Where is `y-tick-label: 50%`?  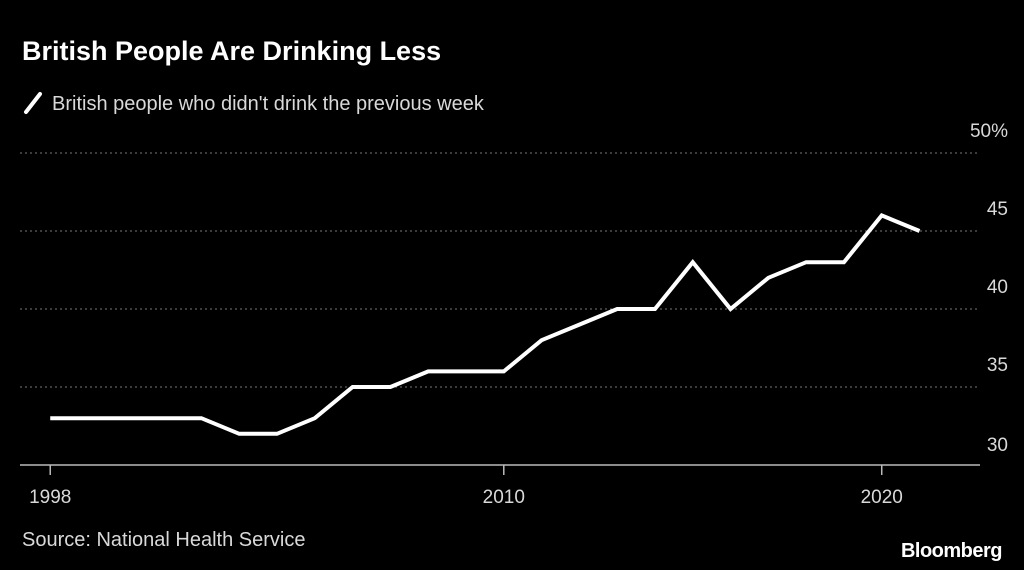 y-tick-label: 50% is located at coordinates (989, 131).